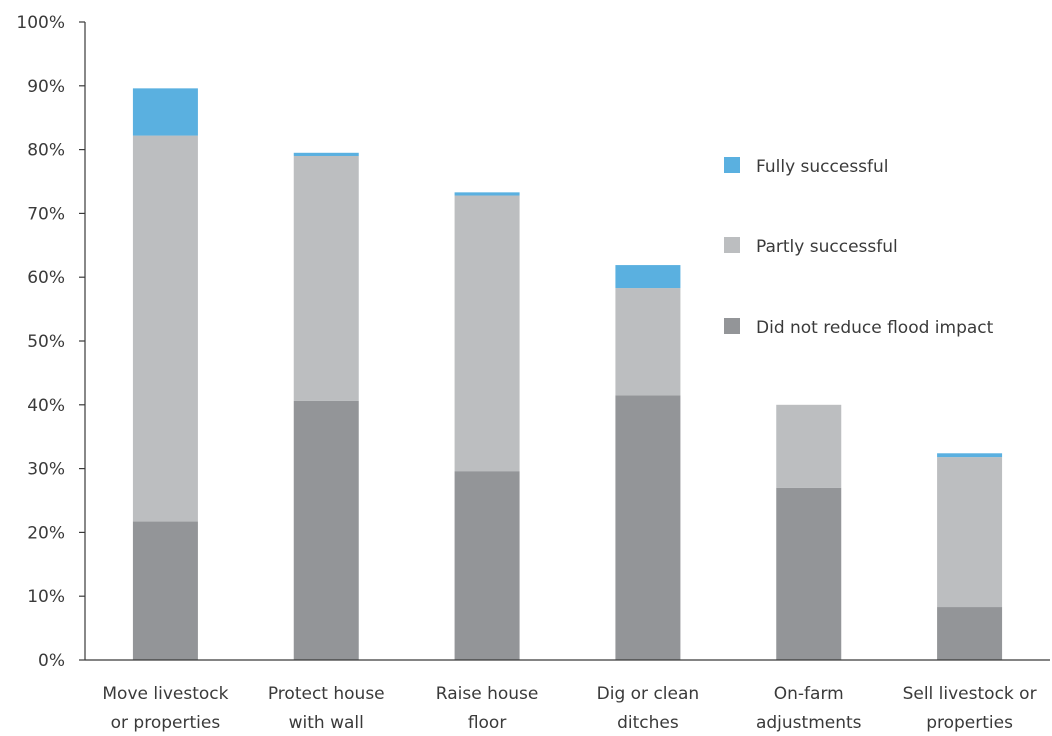 The image size is (1052, 736). What do you see at coordinates (648, 694) in the screenshot?
I see `x-category-label: Dig or clean` at bounding box center [648, 694].